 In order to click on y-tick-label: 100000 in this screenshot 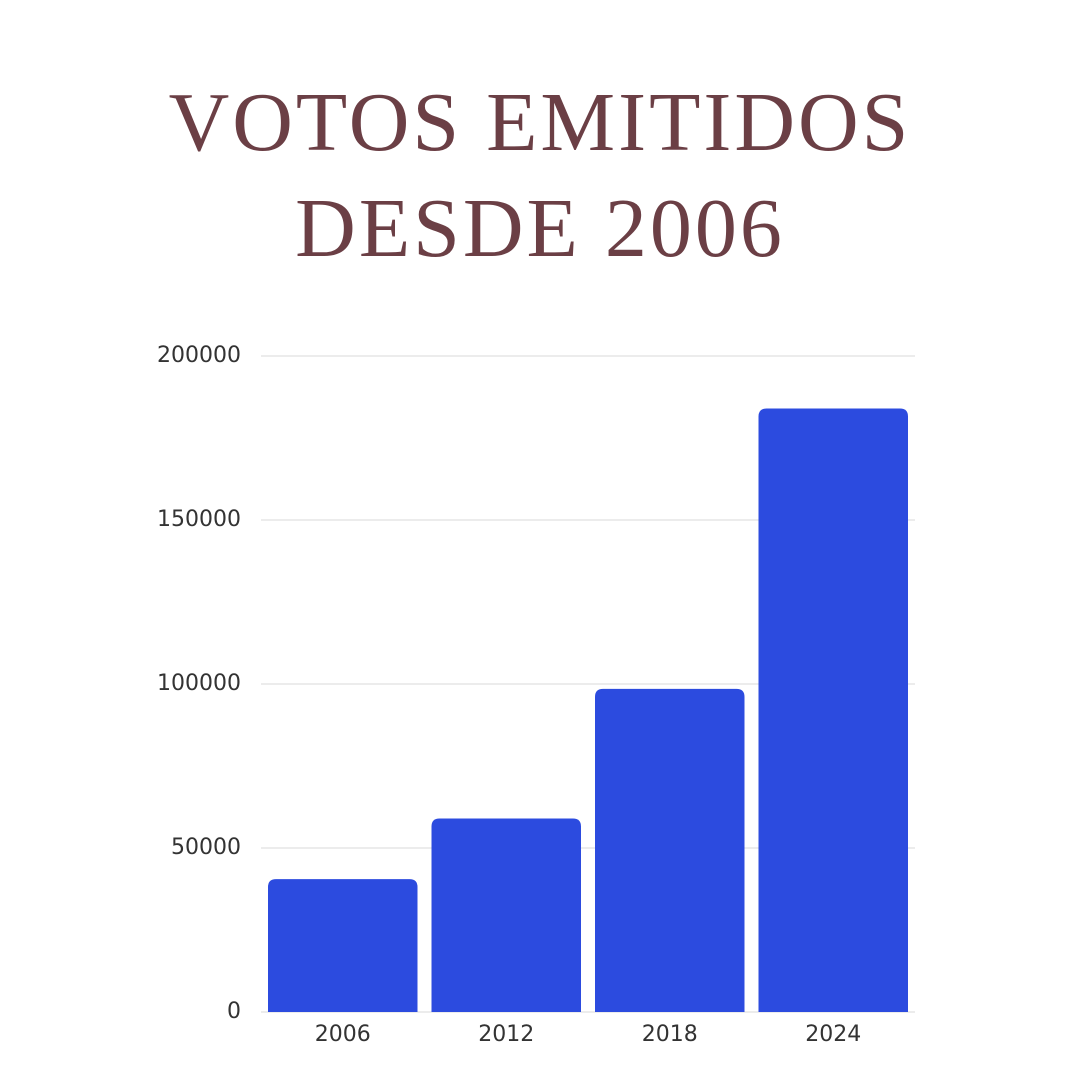, I will do `click(199, 683)`.